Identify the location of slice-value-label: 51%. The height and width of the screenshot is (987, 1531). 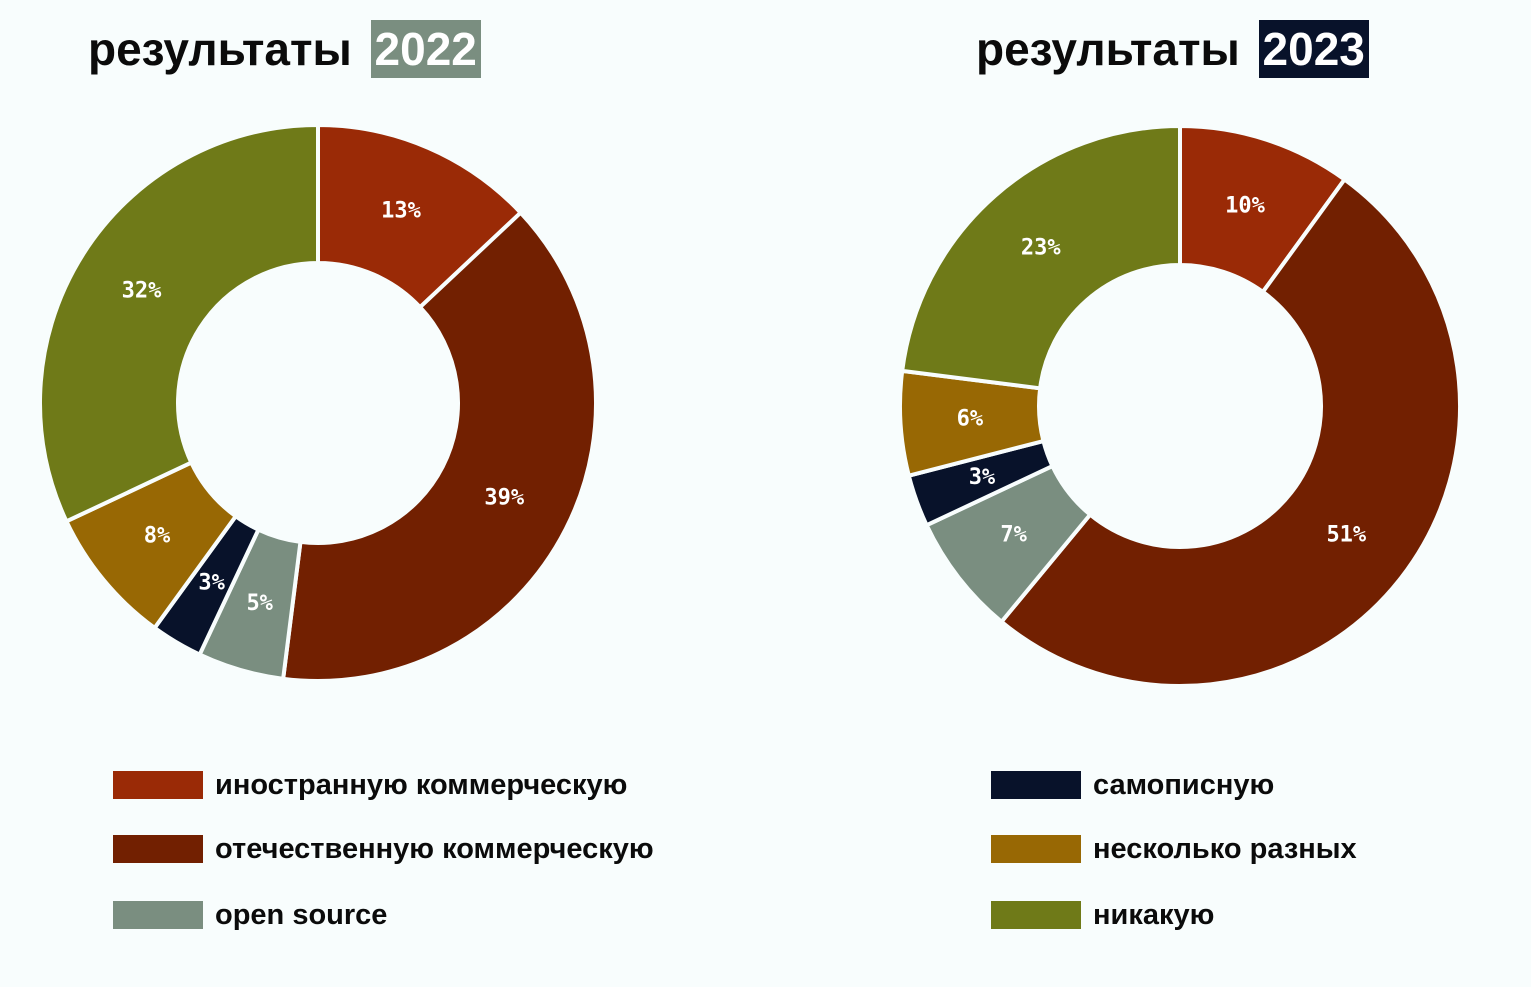
(1346, 535).